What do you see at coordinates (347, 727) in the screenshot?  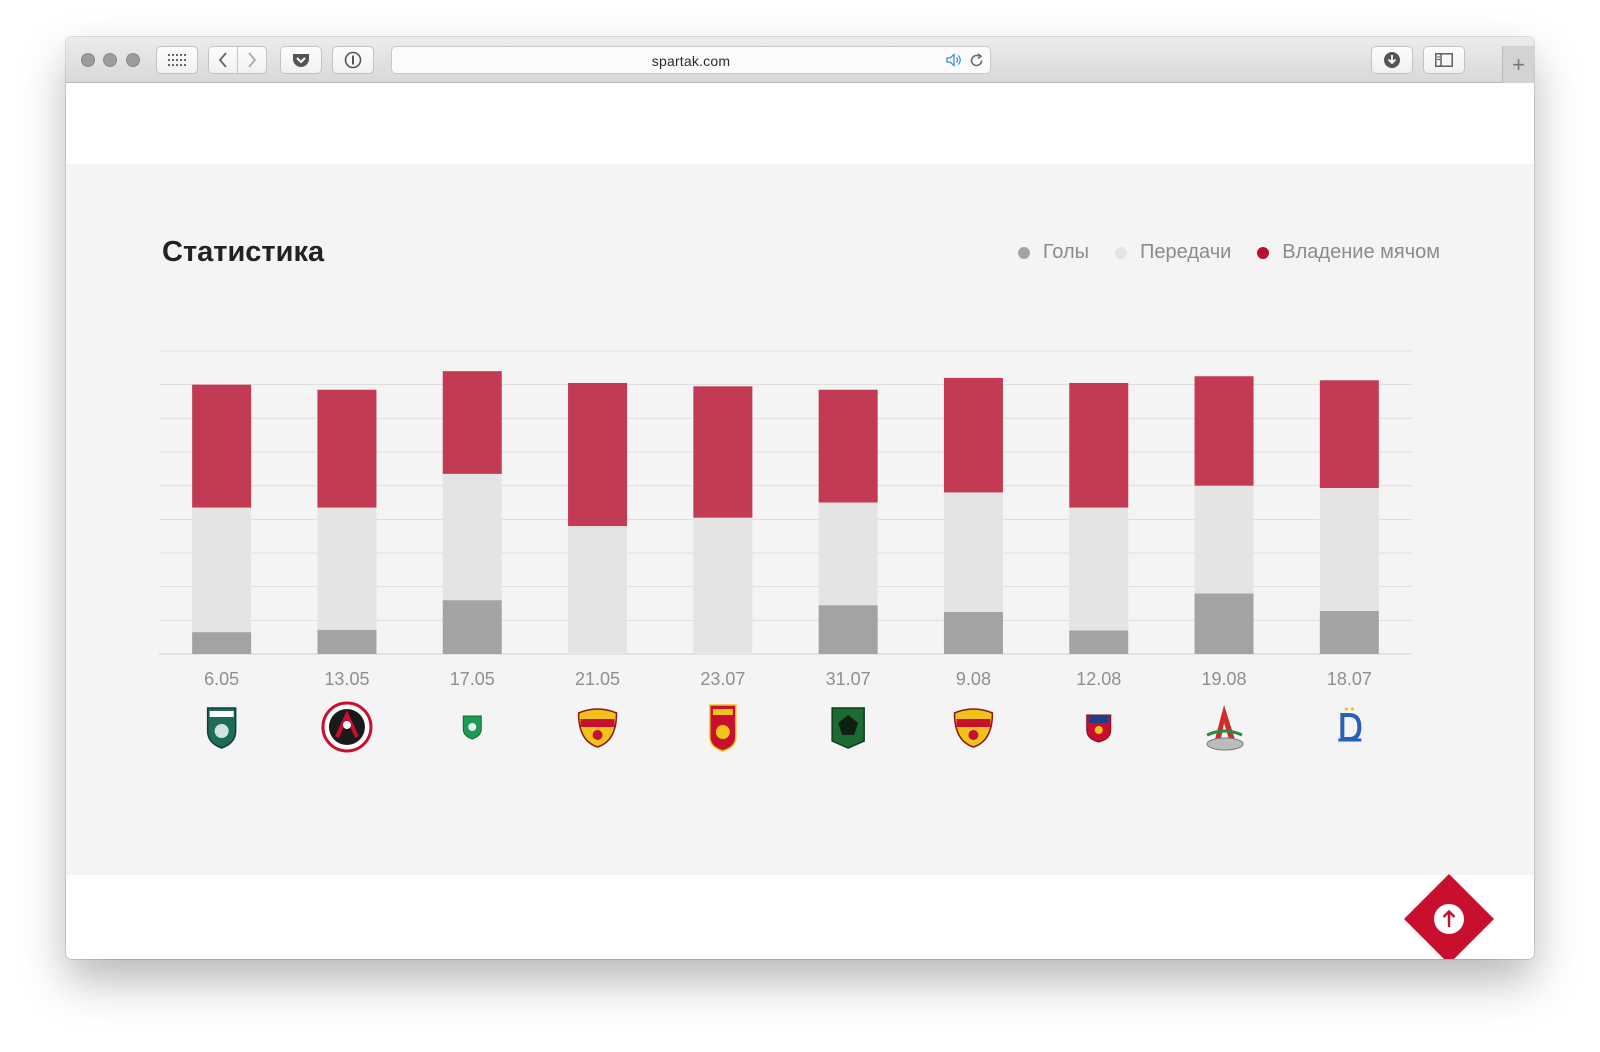 I see `amkar-crest-icon` at bounding box center [347, 727].